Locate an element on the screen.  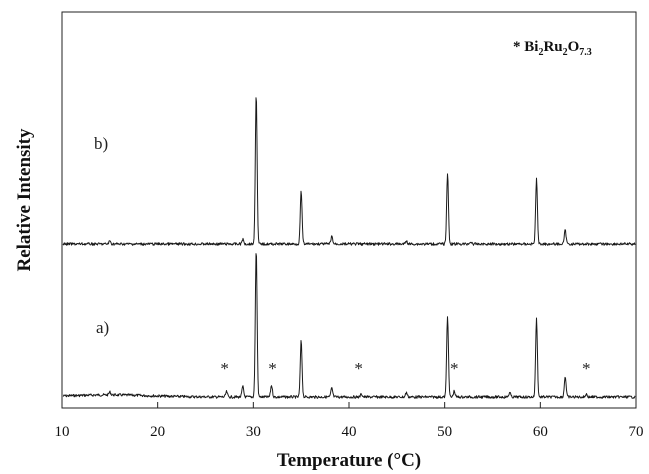
x-tick-label: 30 is located at coordinates (253, 432).